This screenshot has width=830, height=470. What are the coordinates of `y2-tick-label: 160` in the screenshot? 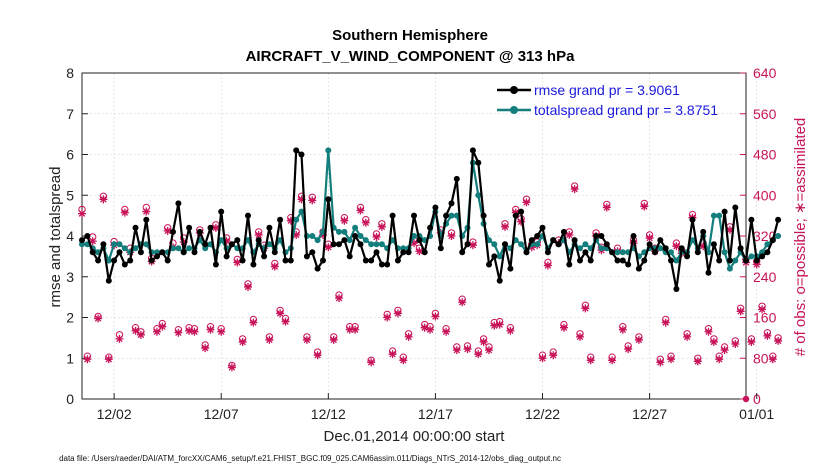 It's located at (765, 318).